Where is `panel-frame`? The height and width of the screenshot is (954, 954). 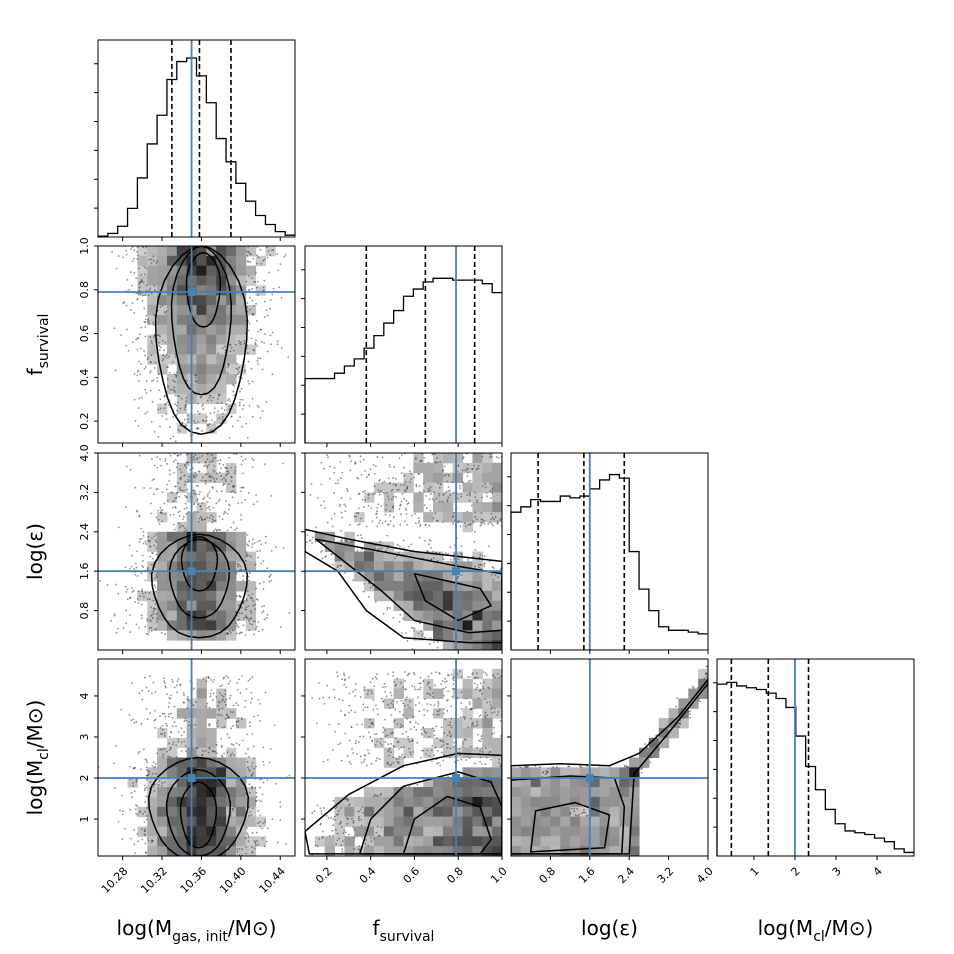
panel-frame is located at coordinates (196, 551).